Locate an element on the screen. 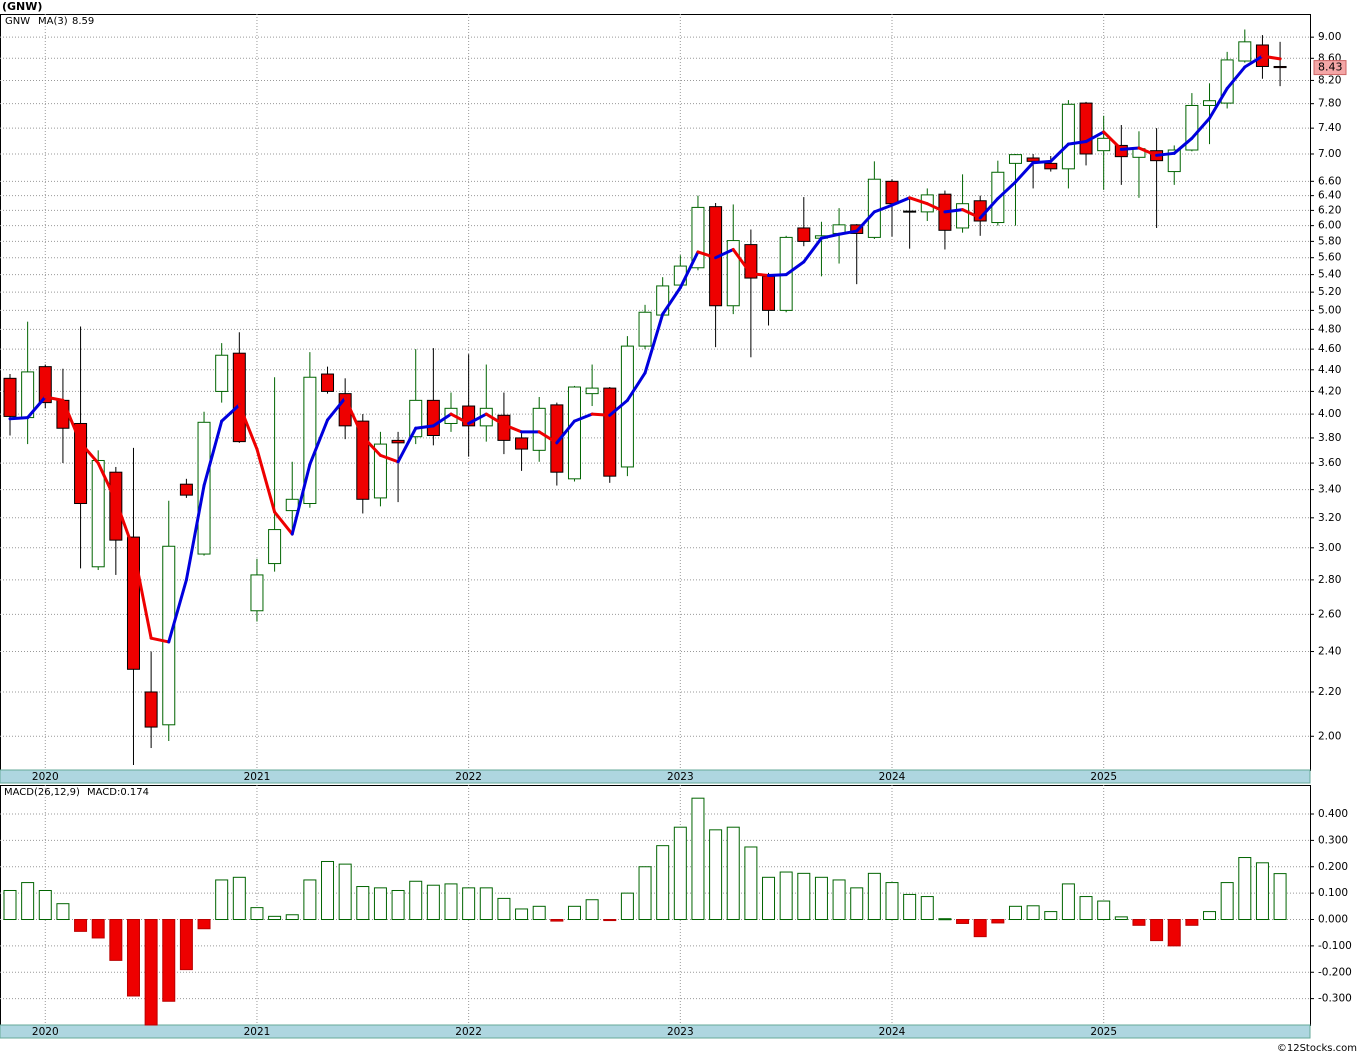  y-tick-label: 3.60 is located at coordinates (1329, 463).